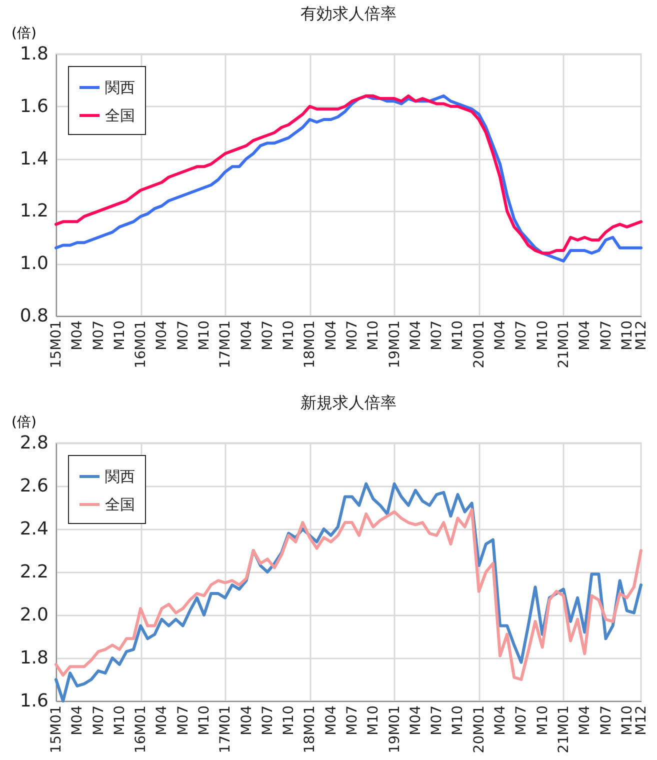  What do you see at coordinates (34, 316) in the screenshot?
I see `y-tick-label: 0.8` at bounding box center [34, 316].